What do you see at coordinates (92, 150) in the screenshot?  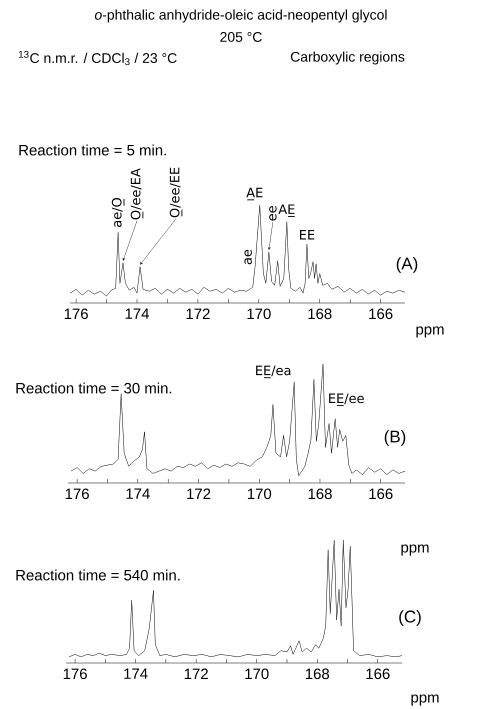 I see `chart-title: Reaction time = 5 min.` at bounding box center [92, 150].